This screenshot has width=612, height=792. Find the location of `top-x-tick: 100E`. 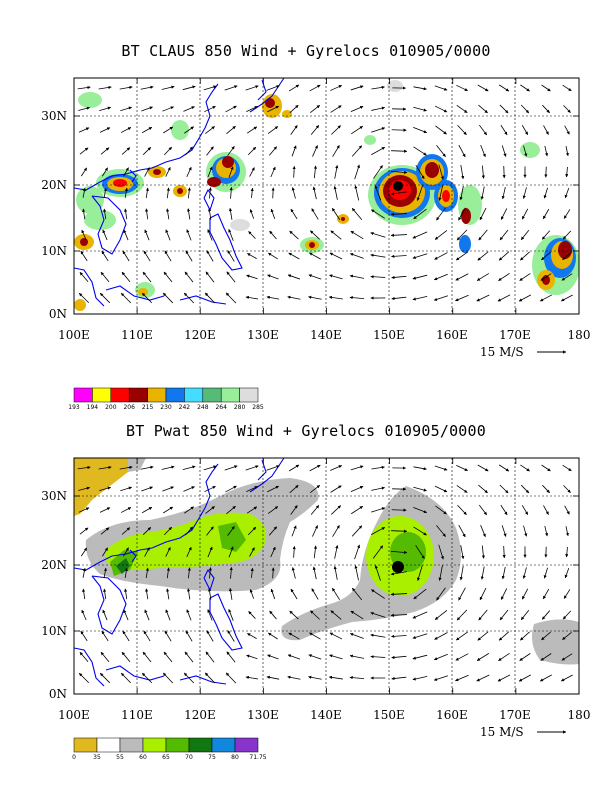

top-x-tick: 100E is located at coordinates (74, 335).